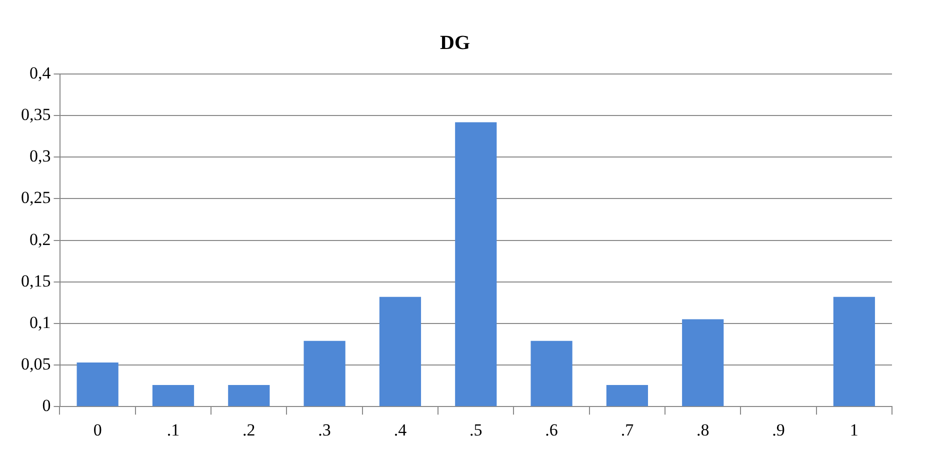 The height and width of the screenshot is (475, 930). What do you see at coordinates (455, 43) in the screenshot?
I see `chart-title: DG` at bounding box center [455, 43].